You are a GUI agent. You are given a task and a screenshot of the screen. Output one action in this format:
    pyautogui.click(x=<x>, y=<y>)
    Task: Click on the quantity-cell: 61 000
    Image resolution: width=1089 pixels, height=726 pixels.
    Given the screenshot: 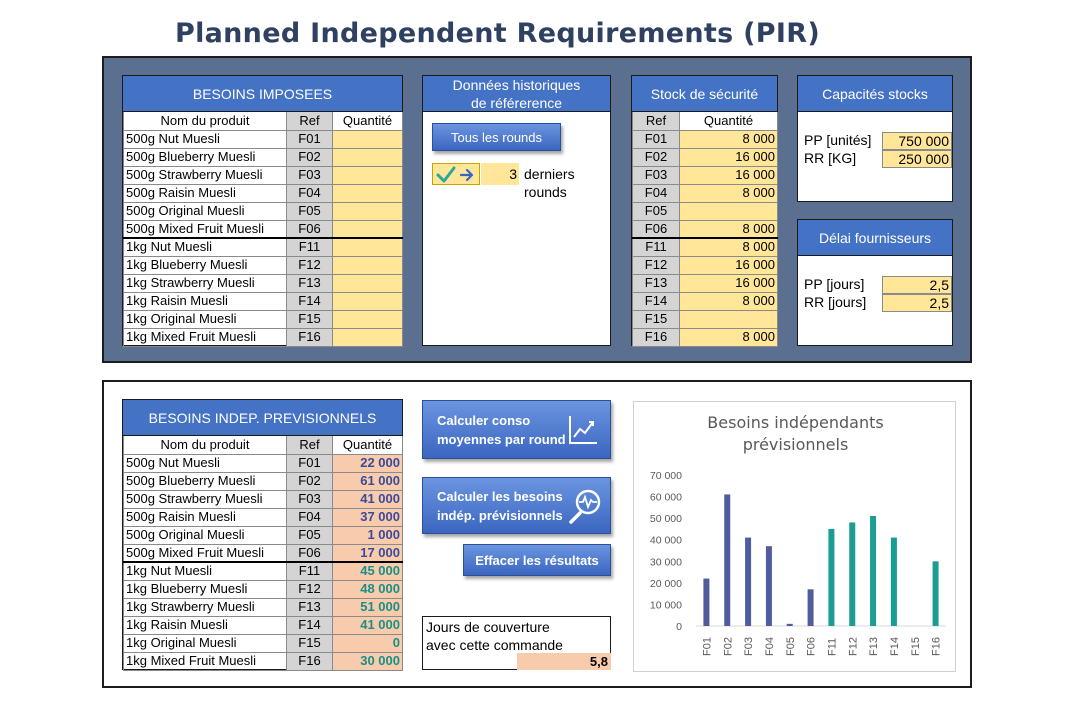 What is the action you would take?
    pyautogui.click(x=367, y=481)
    